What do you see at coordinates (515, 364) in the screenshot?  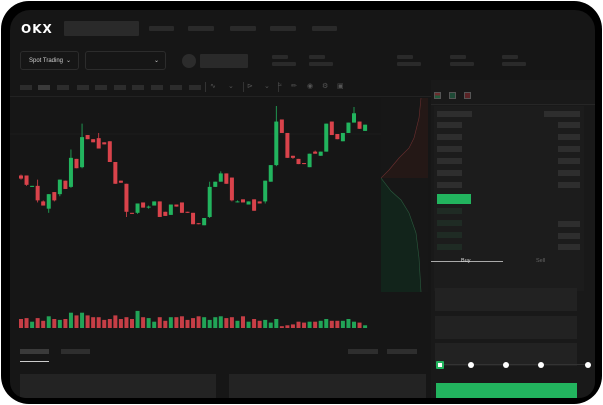 I see `slider-track` at bounding box center [515, 364].